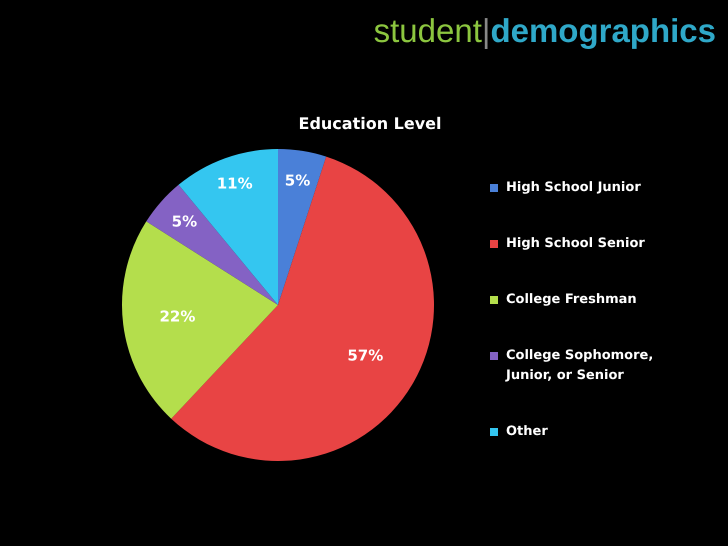 The width and height of the screenshot is (728, 546). Describe the element at coordinates (177, 317) in the screenshot. I see `data-label: 22%` at that location.